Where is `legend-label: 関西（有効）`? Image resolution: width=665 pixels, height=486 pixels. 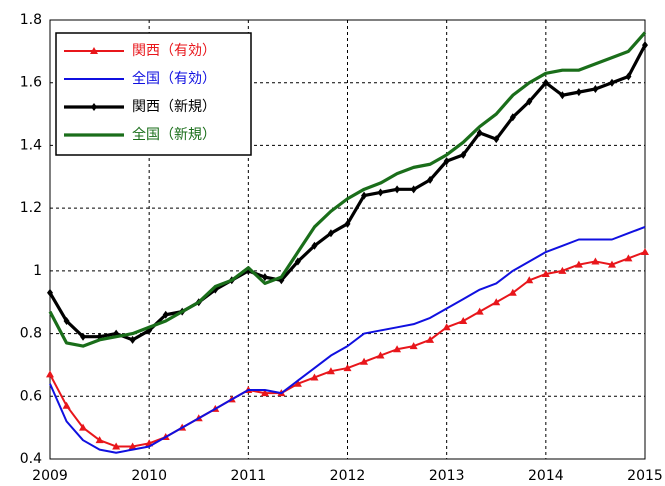
legend-label: 関西（有効） is located at coordinates (174, 51).